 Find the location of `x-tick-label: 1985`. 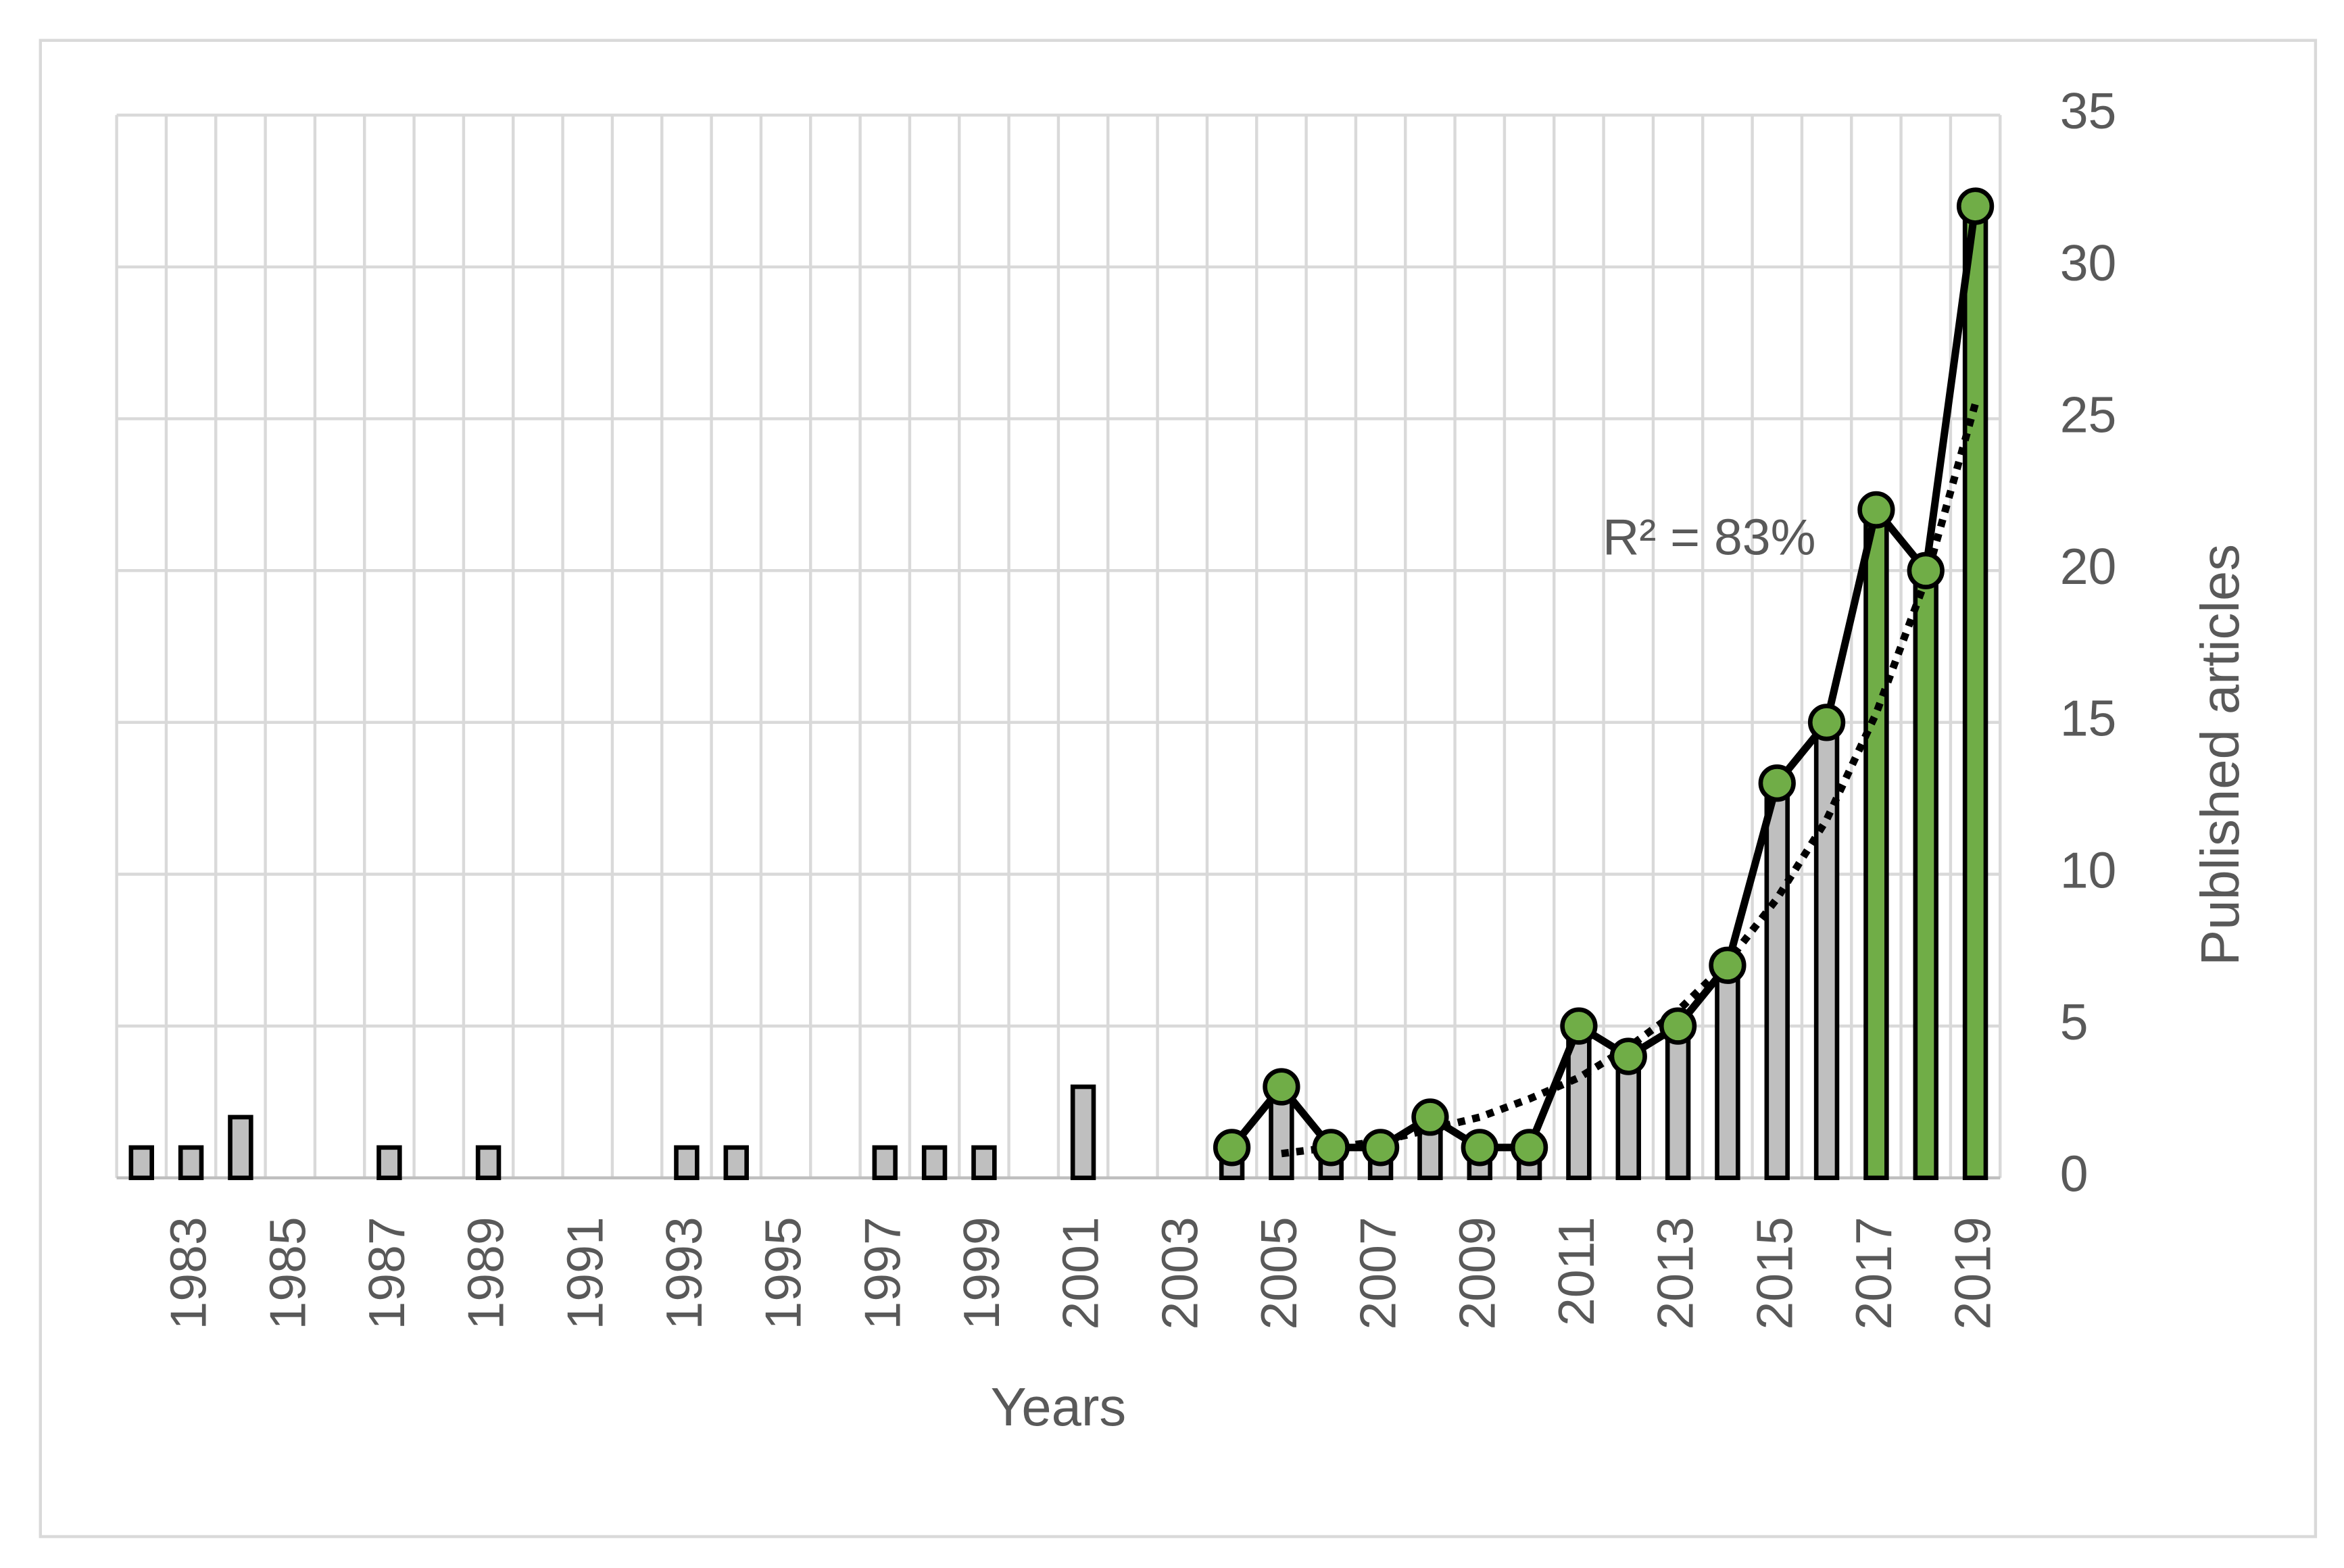

x-tick-label: 1985 is located at coordinates (287, 1273).